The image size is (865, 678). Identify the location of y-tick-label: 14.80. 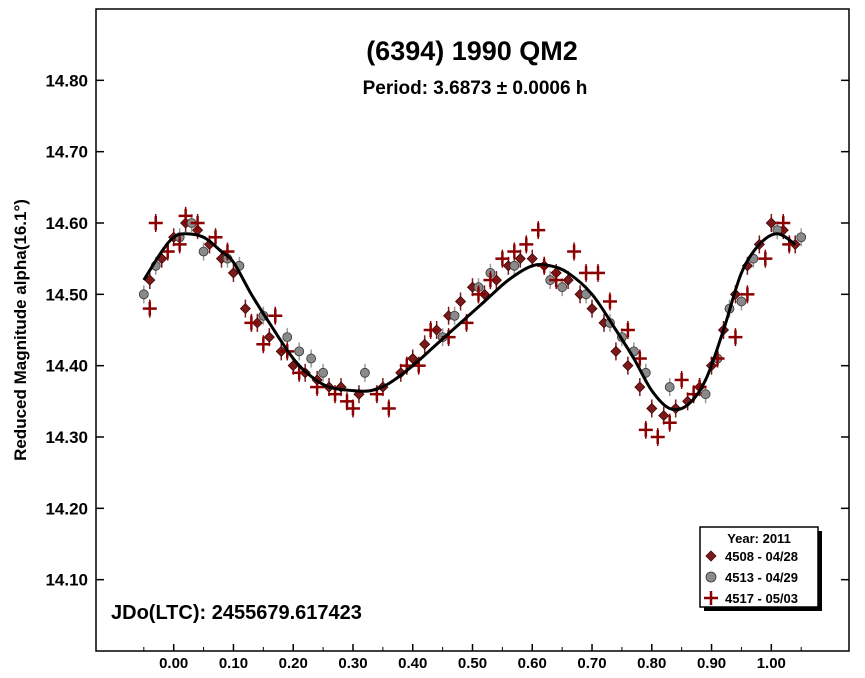
(66, 80).